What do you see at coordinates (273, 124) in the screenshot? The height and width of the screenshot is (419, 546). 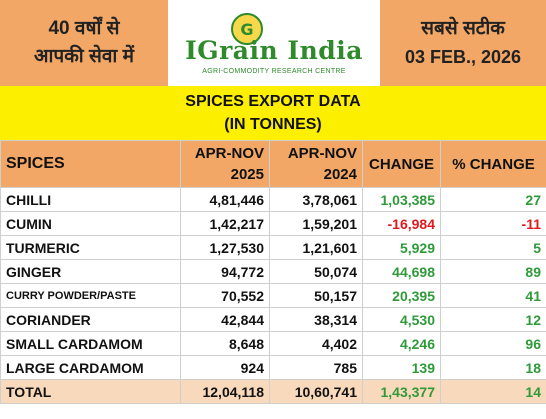 I see `report-unit: (IN TONNES)` at bounding box center [273, 124].